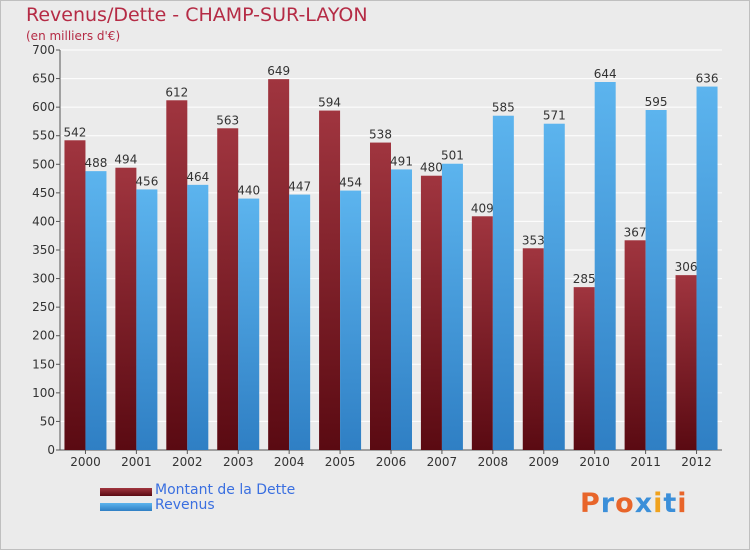 The image size is (750, 550). What do you see at coordinates (656, 102) in the screenshot?
I see `data-label-revenus: 595` at bounding box center [656, 102].